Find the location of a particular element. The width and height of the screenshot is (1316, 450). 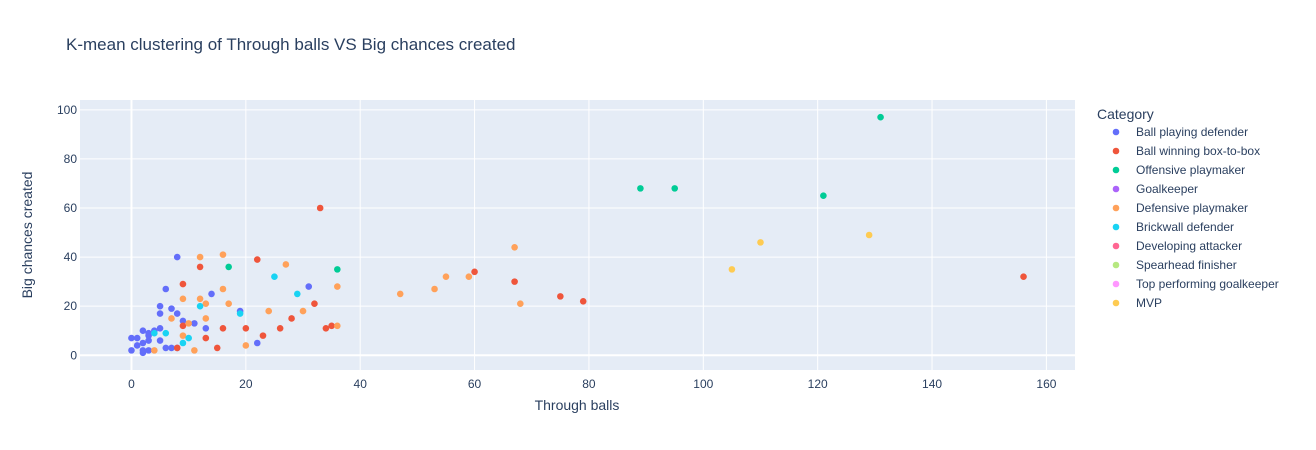

legend-item-label: Goalkeeper is located at coordinates (1167, 189).